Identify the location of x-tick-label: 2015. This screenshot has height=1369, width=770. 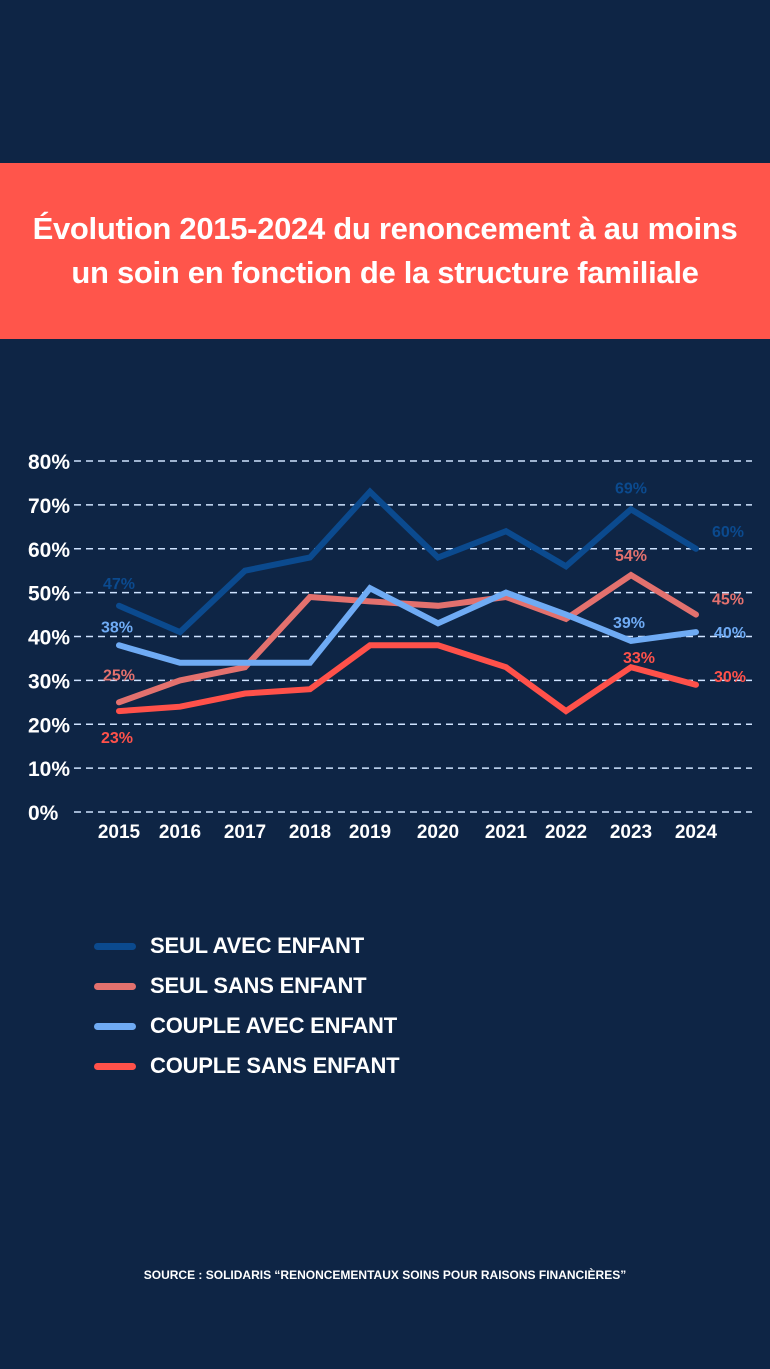
(119, 832).